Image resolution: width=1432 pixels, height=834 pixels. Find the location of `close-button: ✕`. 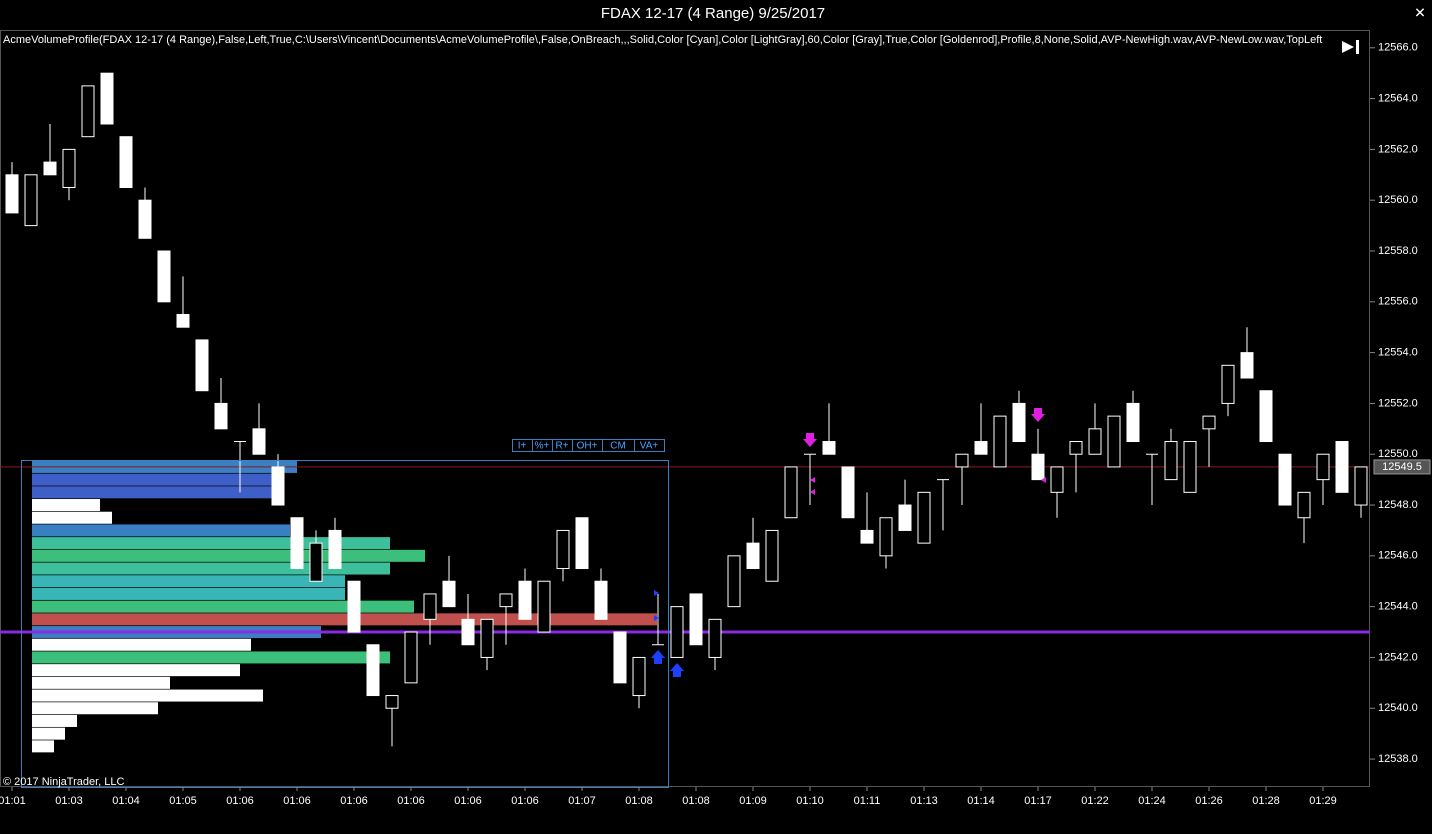

close-button: ✕ is located at coordinates (1420, 13).